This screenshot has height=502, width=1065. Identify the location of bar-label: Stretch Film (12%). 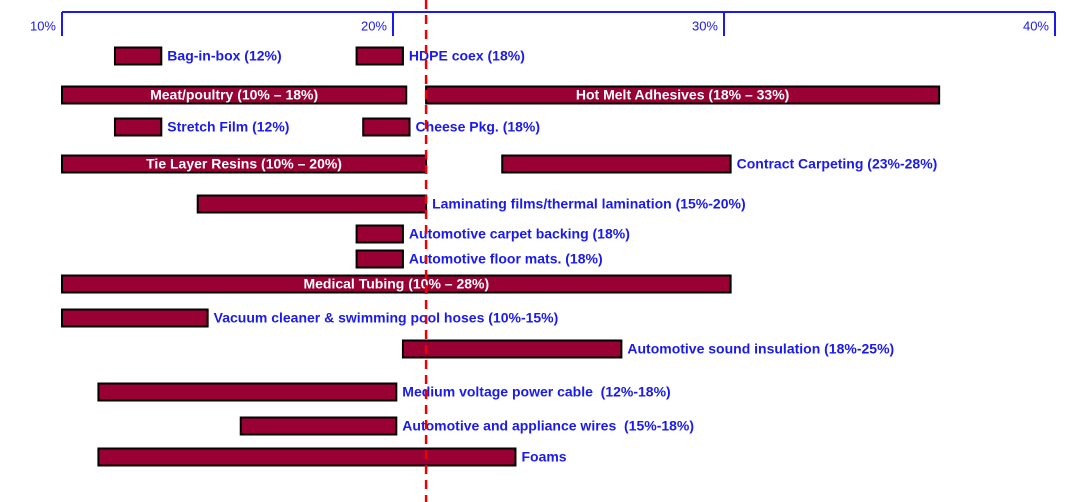
(228, 127).